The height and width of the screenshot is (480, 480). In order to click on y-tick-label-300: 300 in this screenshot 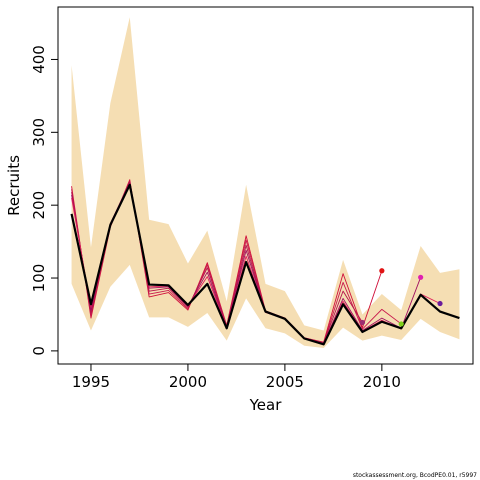, I will do `click(39, 132)`.